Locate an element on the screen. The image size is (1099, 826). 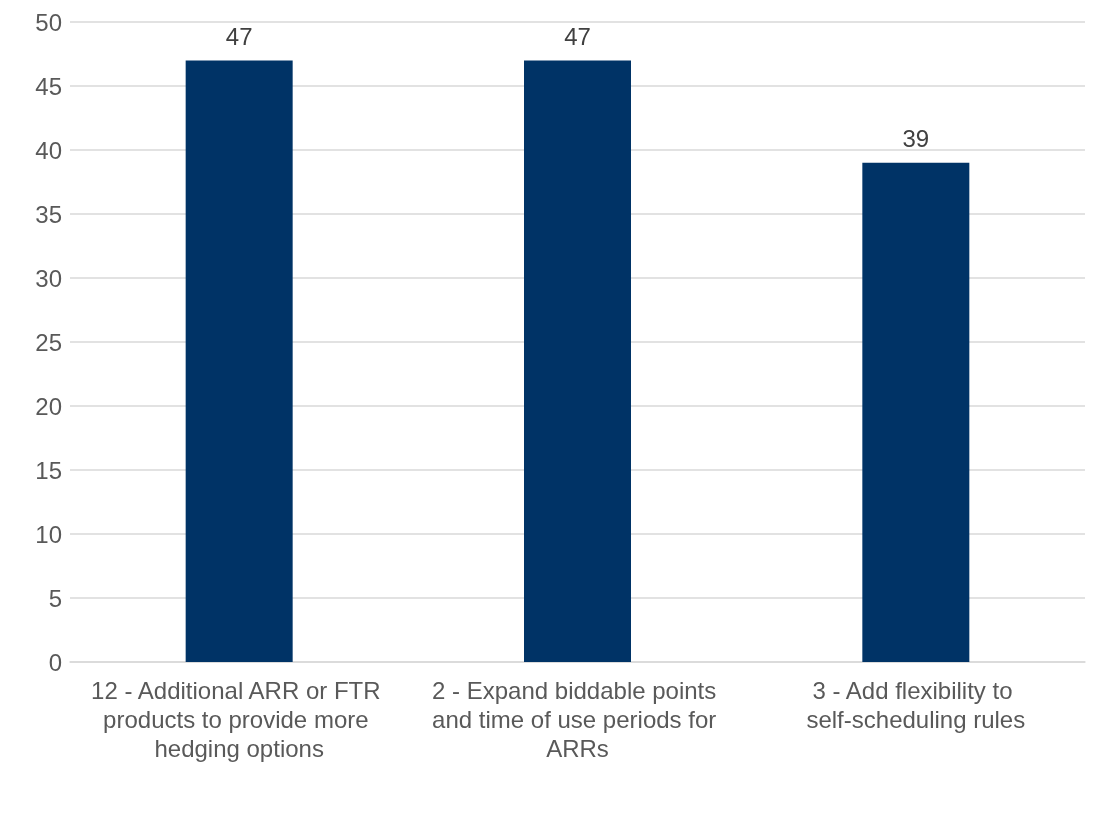
data-label: 39 is located at coordinates (916, 139).